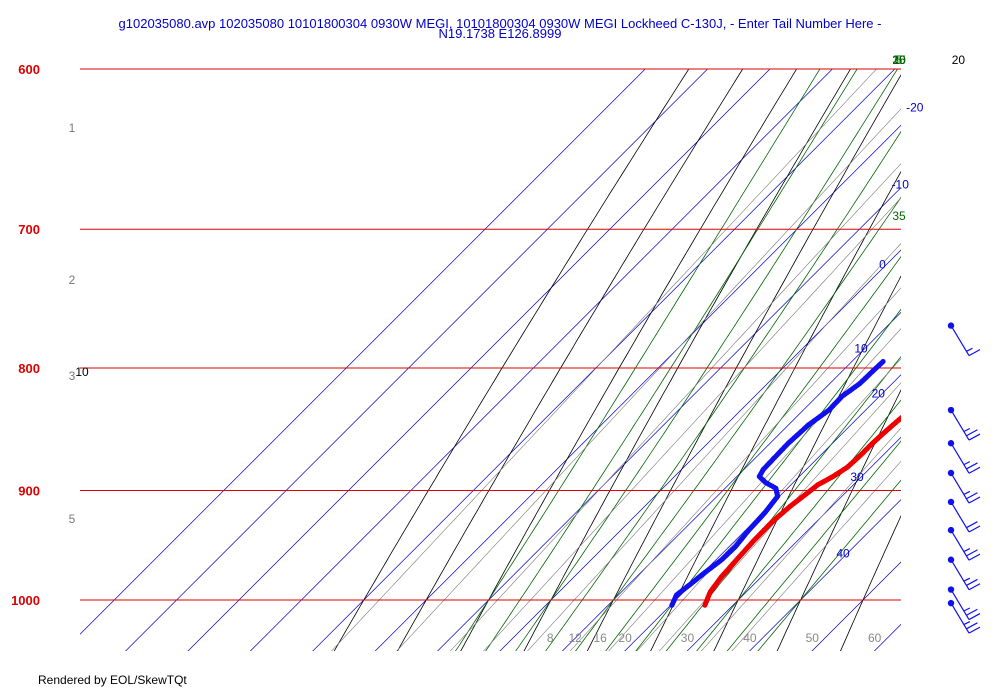  Describe the element at coordinates (879, 394) in the screenshot. I see `isotherm-label: 20` at that location.